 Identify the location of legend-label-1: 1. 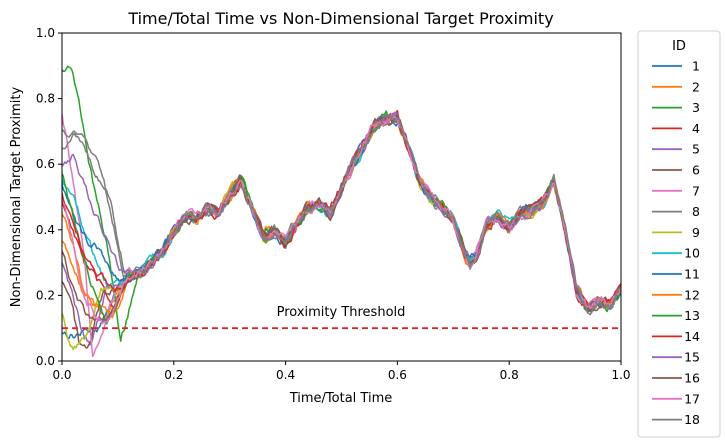
(696, 66).